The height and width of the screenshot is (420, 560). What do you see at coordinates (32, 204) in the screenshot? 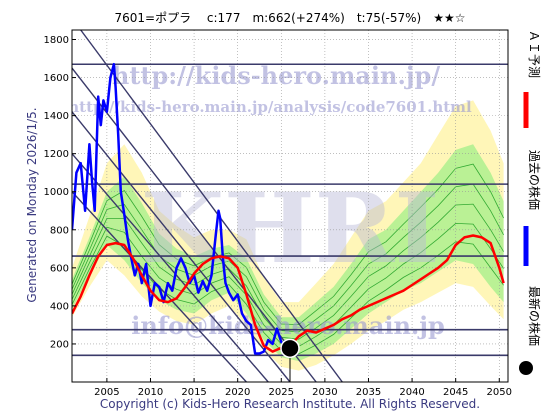
I see `generated-note: Generated on Monday 2026/1/5.` at bounding box center [32, 204].